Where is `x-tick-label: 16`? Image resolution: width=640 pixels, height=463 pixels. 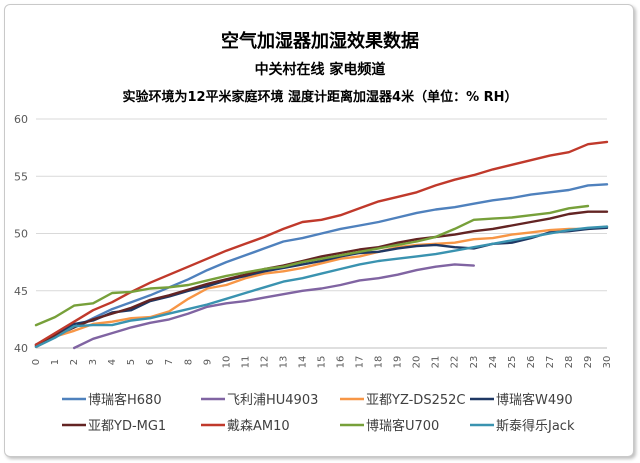 x-tick-label: 16 is located at coordinates (341, 362).